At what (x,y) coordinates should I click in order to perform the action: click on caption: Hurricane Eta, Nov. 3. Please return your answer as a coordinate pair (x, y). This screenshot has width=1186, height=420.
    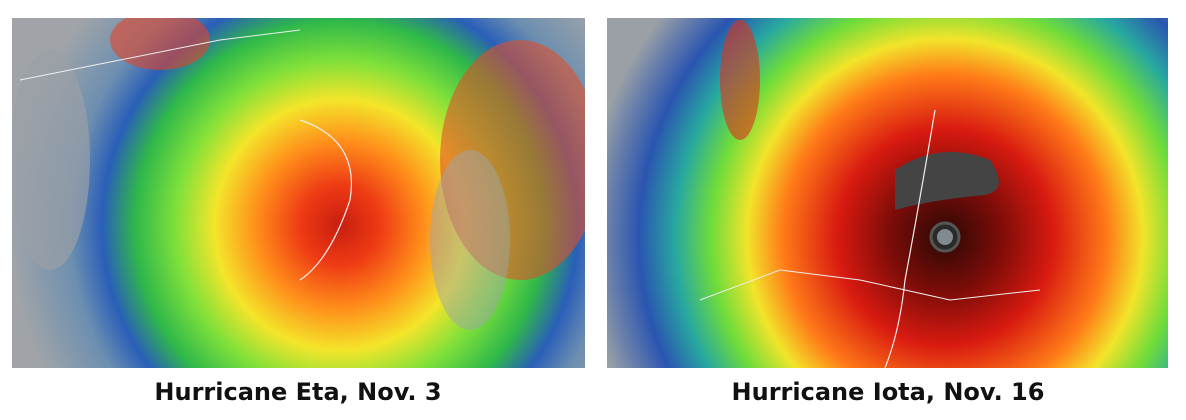
    Looking at the image, I should click on (297, 392).